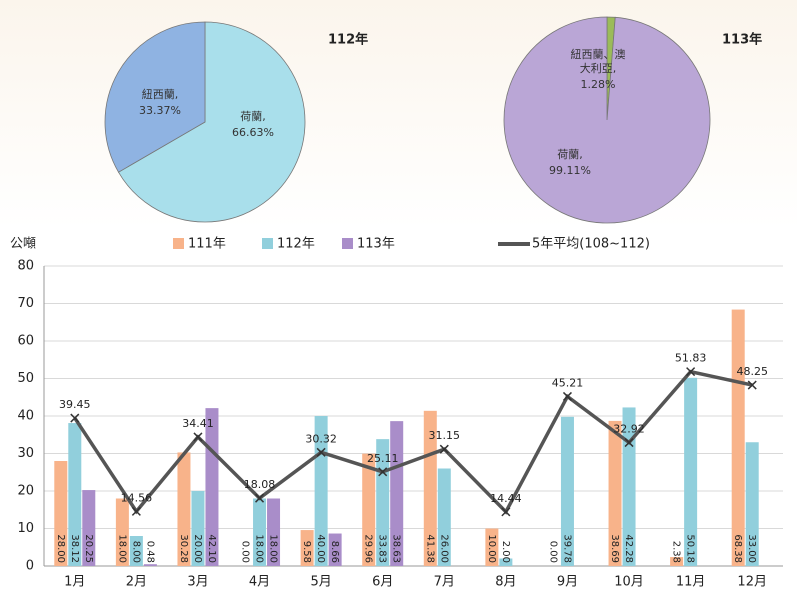 The height and width of the screenshot is (597, 797). Describe the element at coordinates (566, 548) in the screenshot. I see `data-label: 39.78` at that location.